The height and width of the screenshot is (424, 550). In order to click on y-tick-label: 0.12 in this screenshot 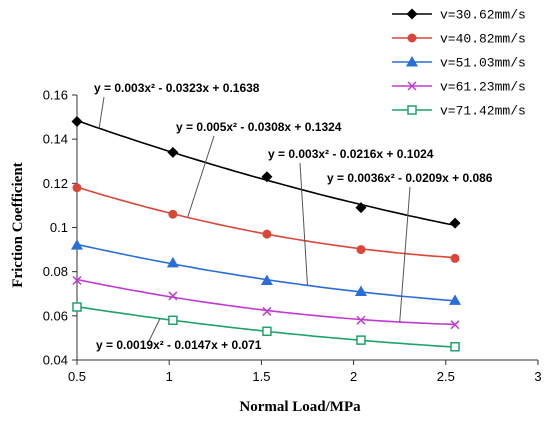, I will do `click(55, 183)`.